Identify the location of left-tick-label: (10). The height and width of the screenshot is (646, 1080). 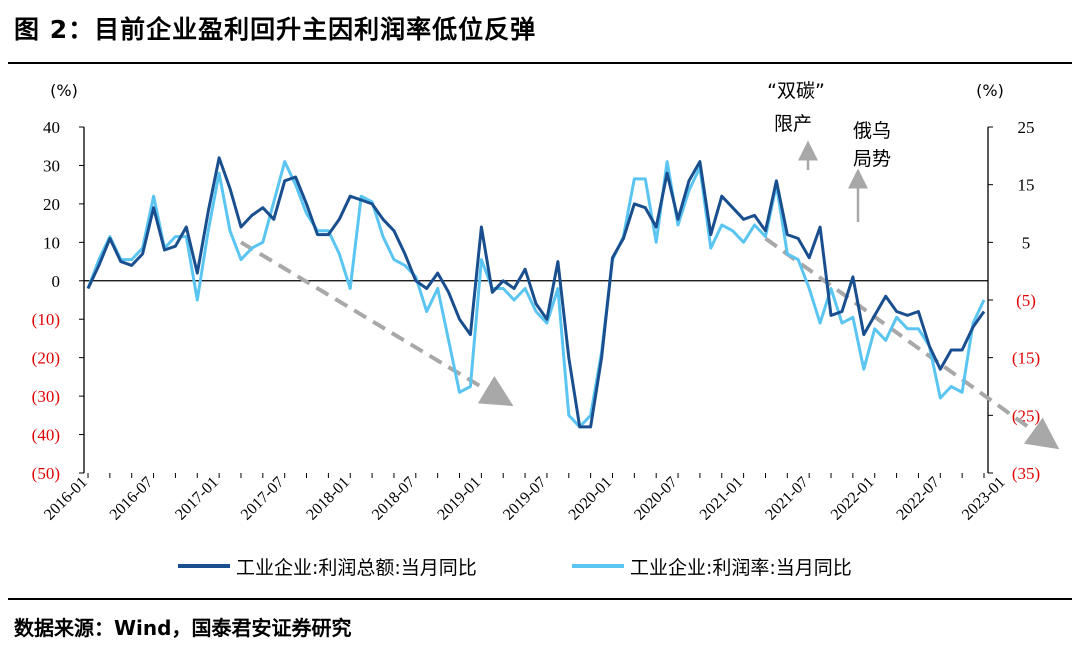
(46, 319).